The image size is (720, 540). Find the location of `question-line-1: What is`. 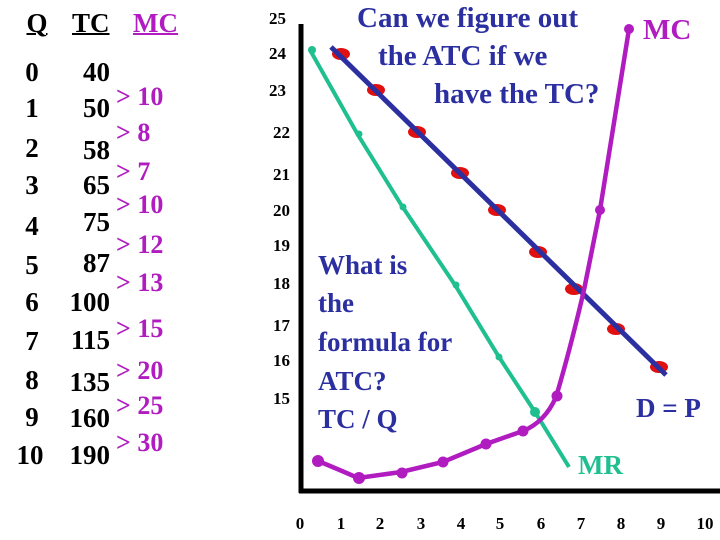

question-line-1: What is is located at coordinates (363, 265).